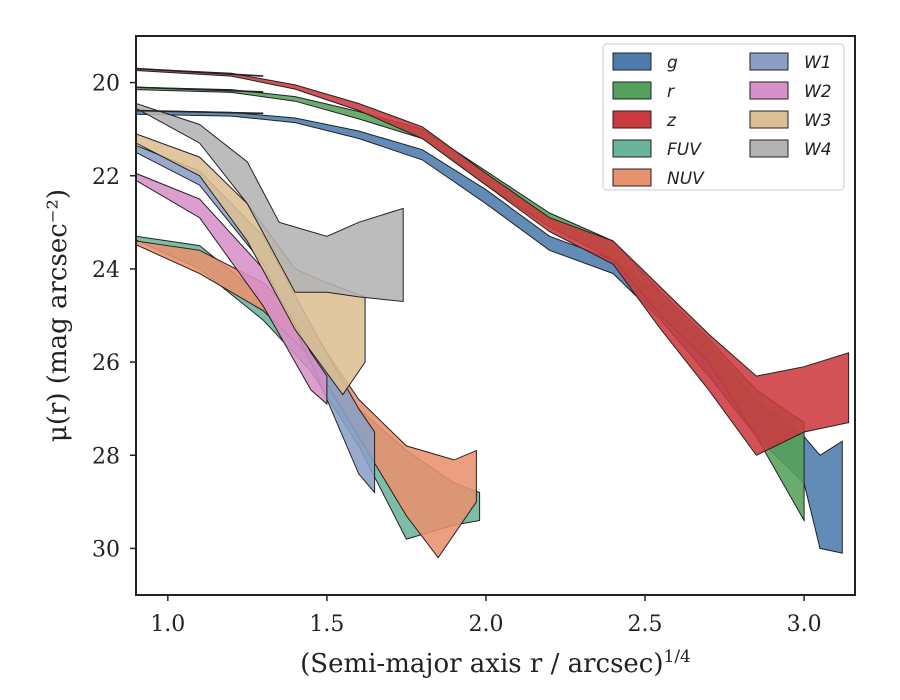 This screenshot has height=700, width=900. Describe the element at coordinates (769, 148) in the screenshot. I see `legend-swatch-w4` at that location.